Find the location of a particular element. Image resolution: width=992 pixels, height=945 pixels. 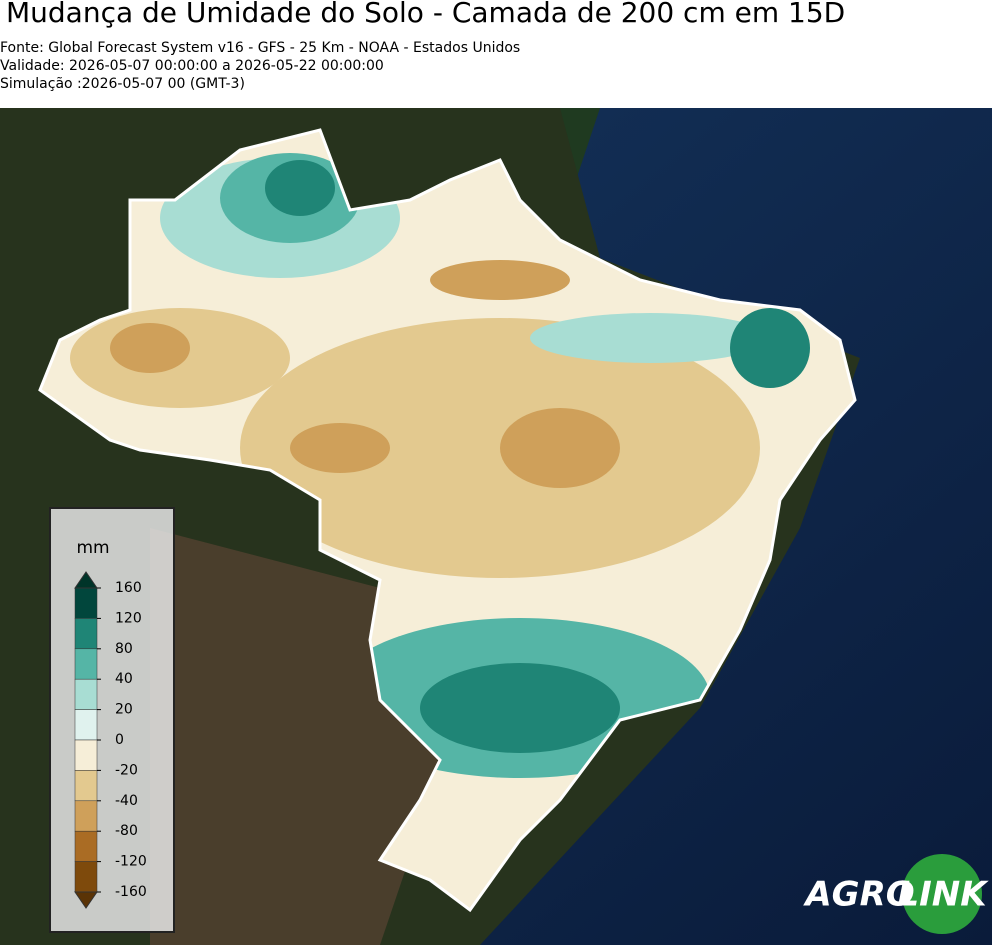

colorbar-tick-label: -40 is located at coordinates (126, 801).